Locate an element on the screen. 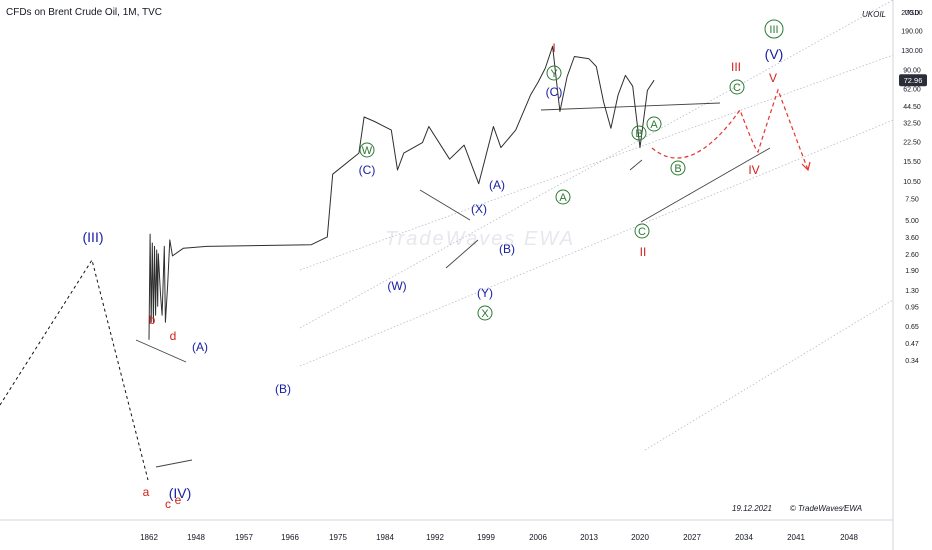 The image size is (932, 550). x-tick-label-12: 2027 is located at coordinates (692, 537).